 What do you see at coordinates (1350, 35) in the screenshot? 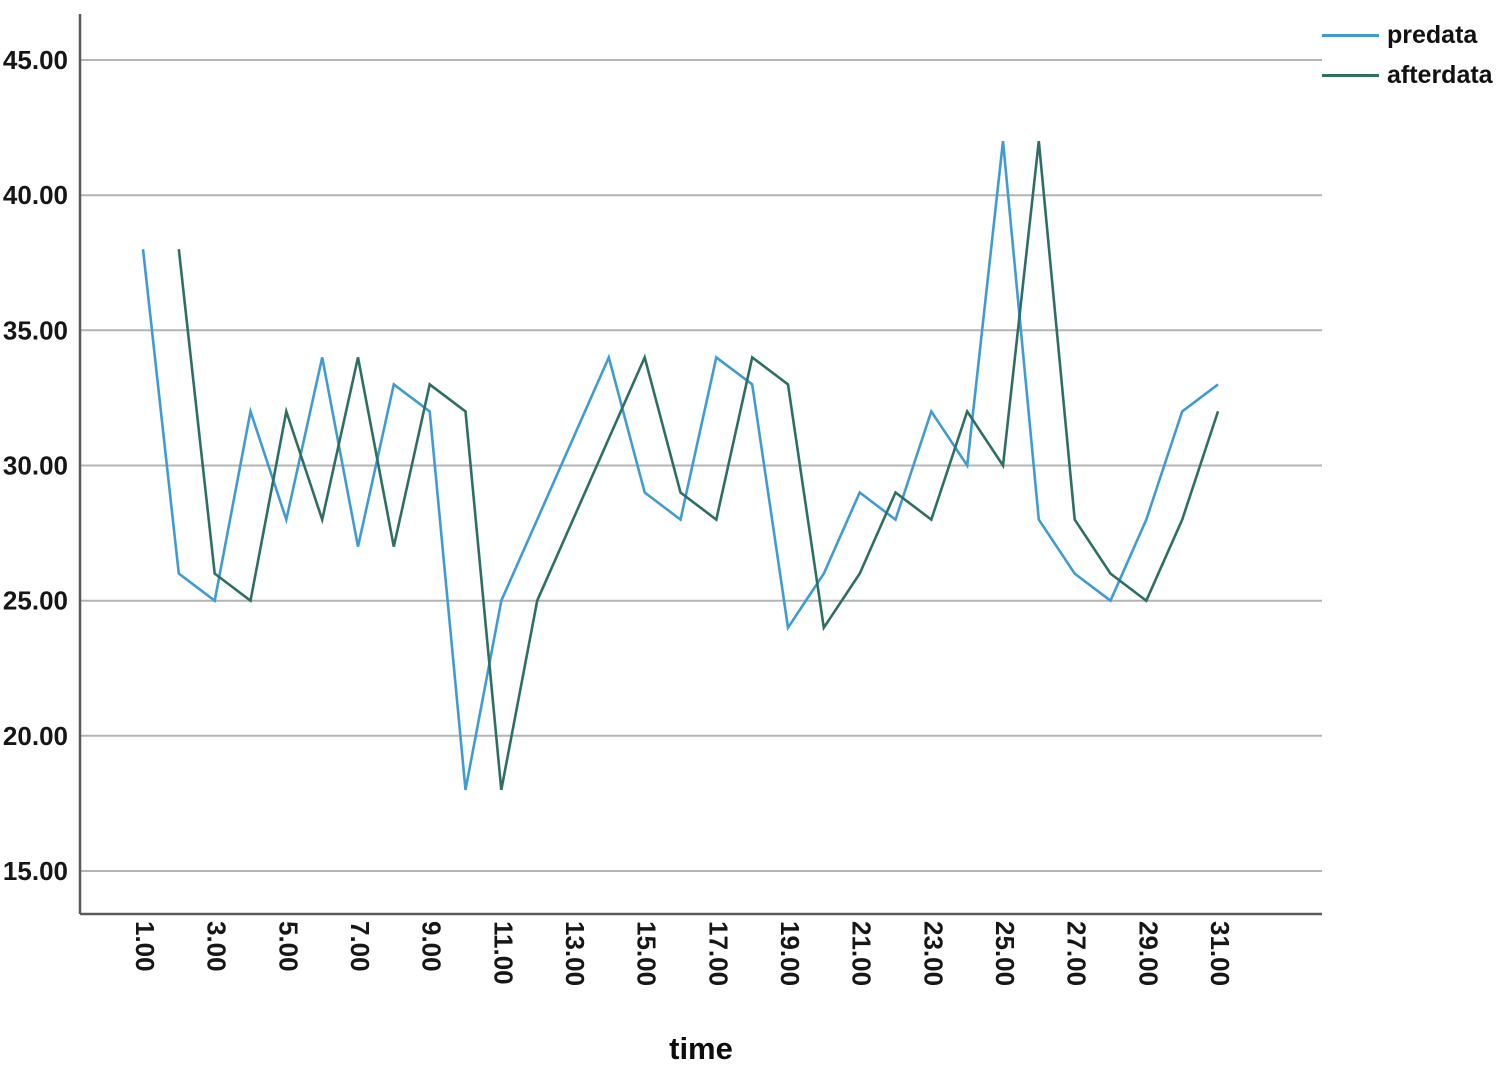
I see `legend-swatch-predata-line` at bounding box center [1350, 35].